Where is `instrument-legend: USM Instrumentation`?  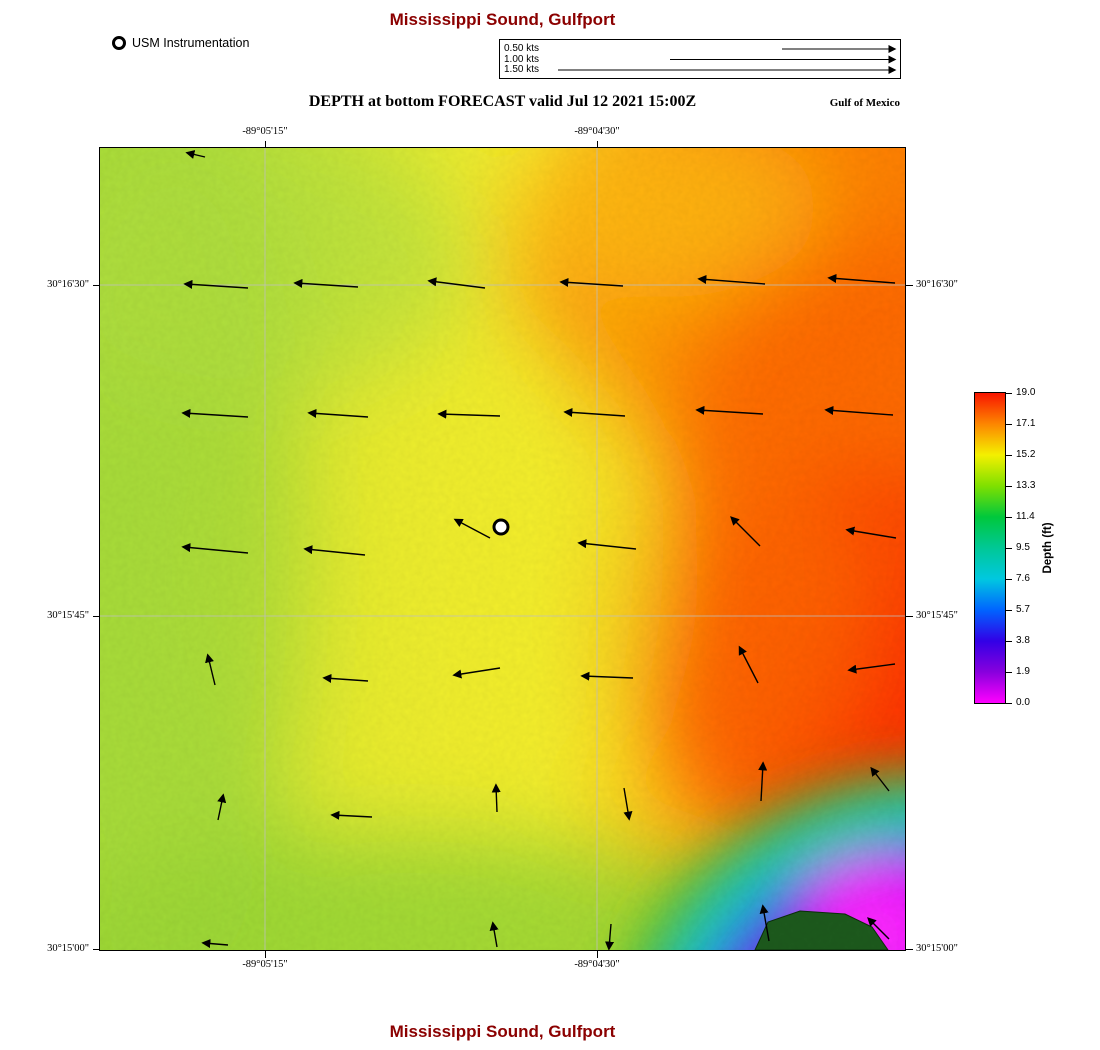 instrument-legend: USM Instrumentation is located at coordinates (180, 43).